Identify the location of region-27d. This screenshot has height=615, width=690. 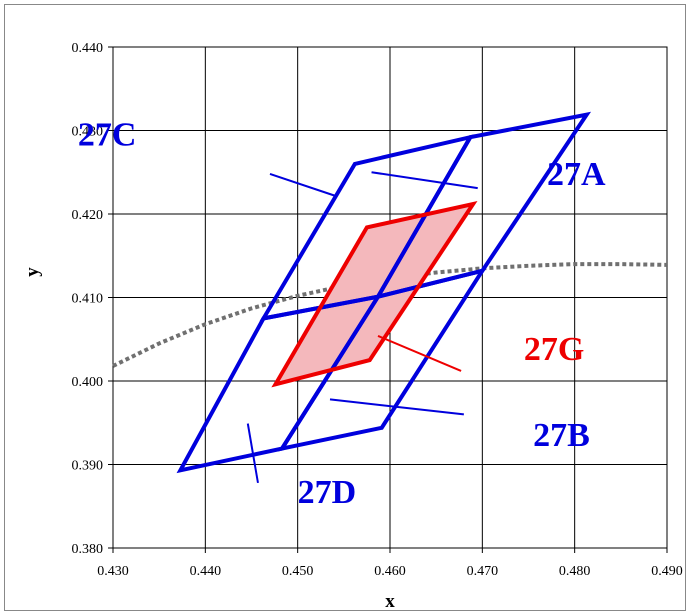
(279, 383).